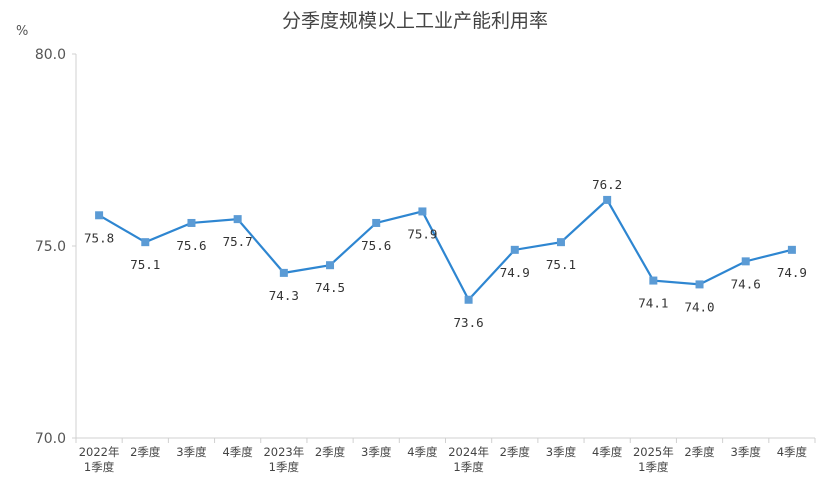 The image size is (830, 484). I want to click on data-label: 76.2, so click(607, 184).